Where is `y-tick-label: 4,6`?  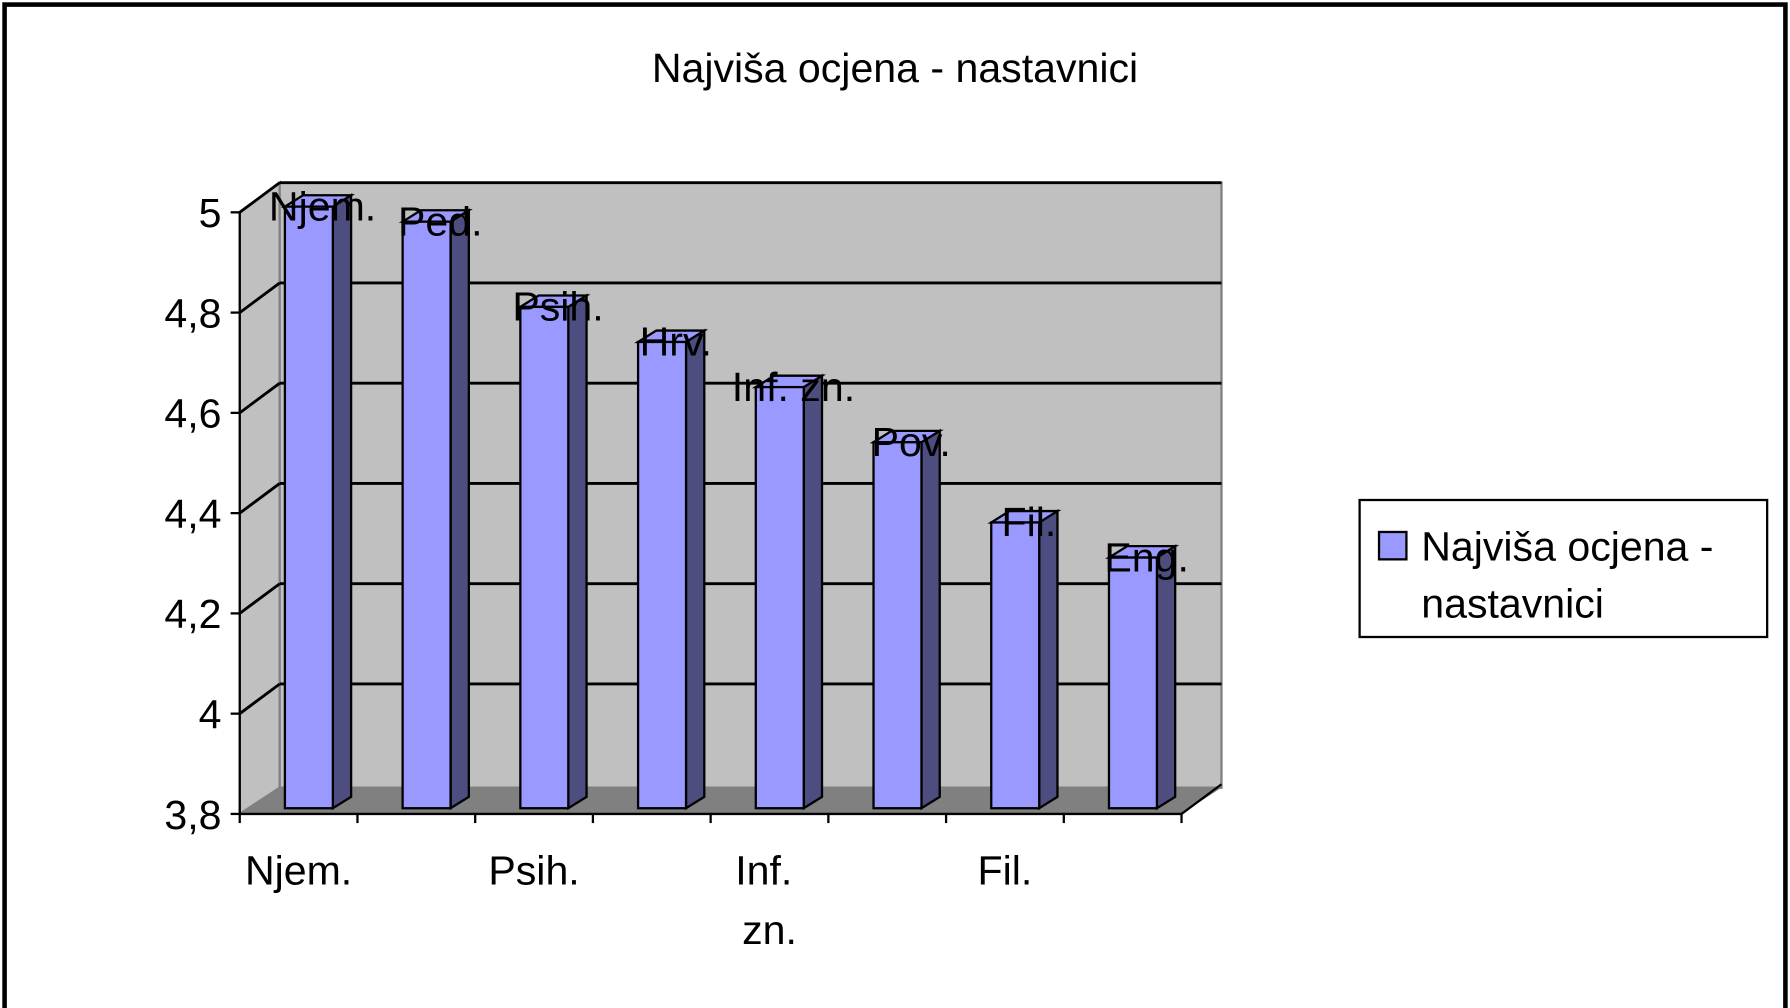 y-tick-label: 4,6 is located at coordinates (192, 414).